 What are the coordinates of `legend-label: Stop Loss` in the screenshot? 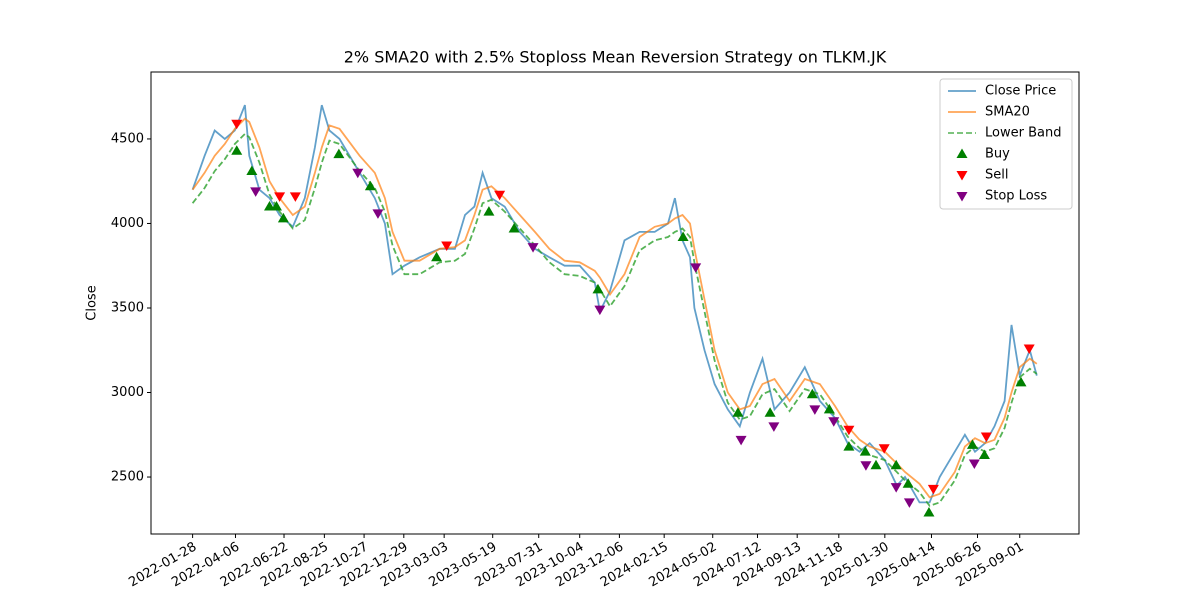 It's located at (1016, 196).